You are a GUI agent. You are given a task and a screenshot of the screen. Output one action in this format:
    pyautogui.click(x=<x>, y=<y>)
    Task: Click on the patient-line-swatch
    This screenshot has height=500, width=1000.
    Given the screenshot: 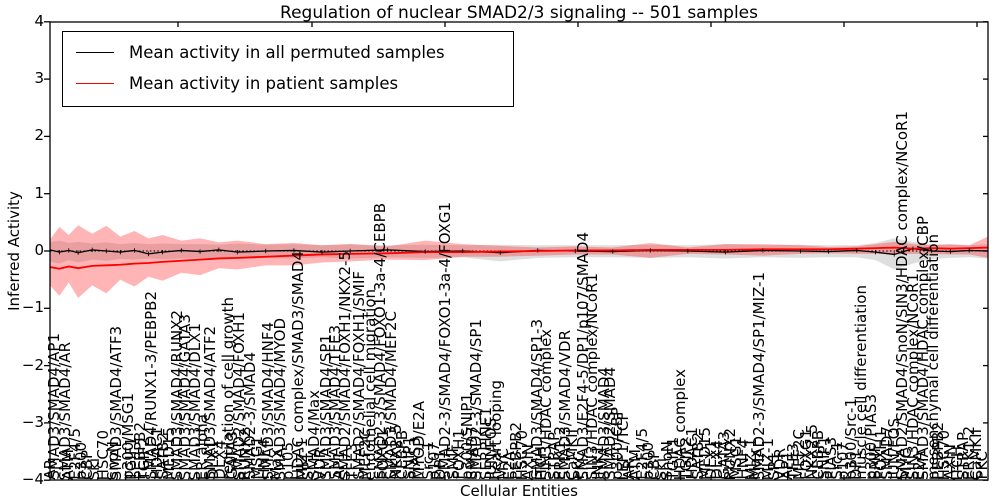 What is the action you would take?
    pyautogui.click(x=95, y=83)
    